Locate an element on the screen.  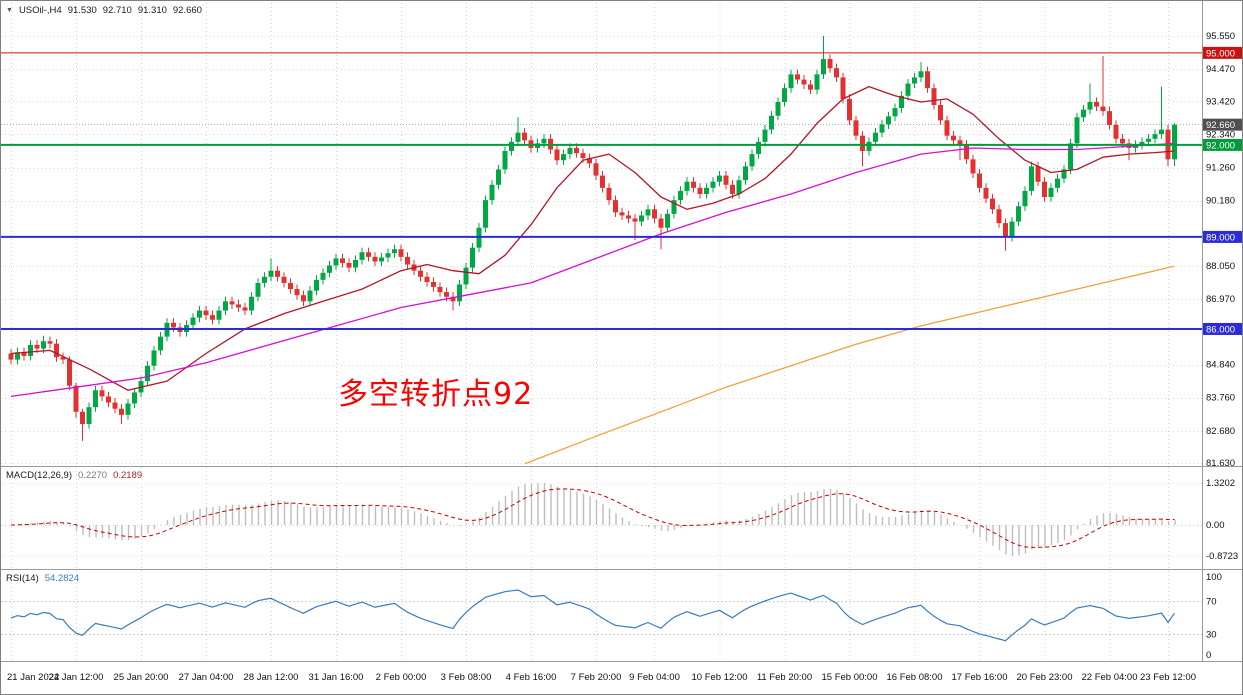
rsi-value: 54.2824 is located at coordinates (62, 578).